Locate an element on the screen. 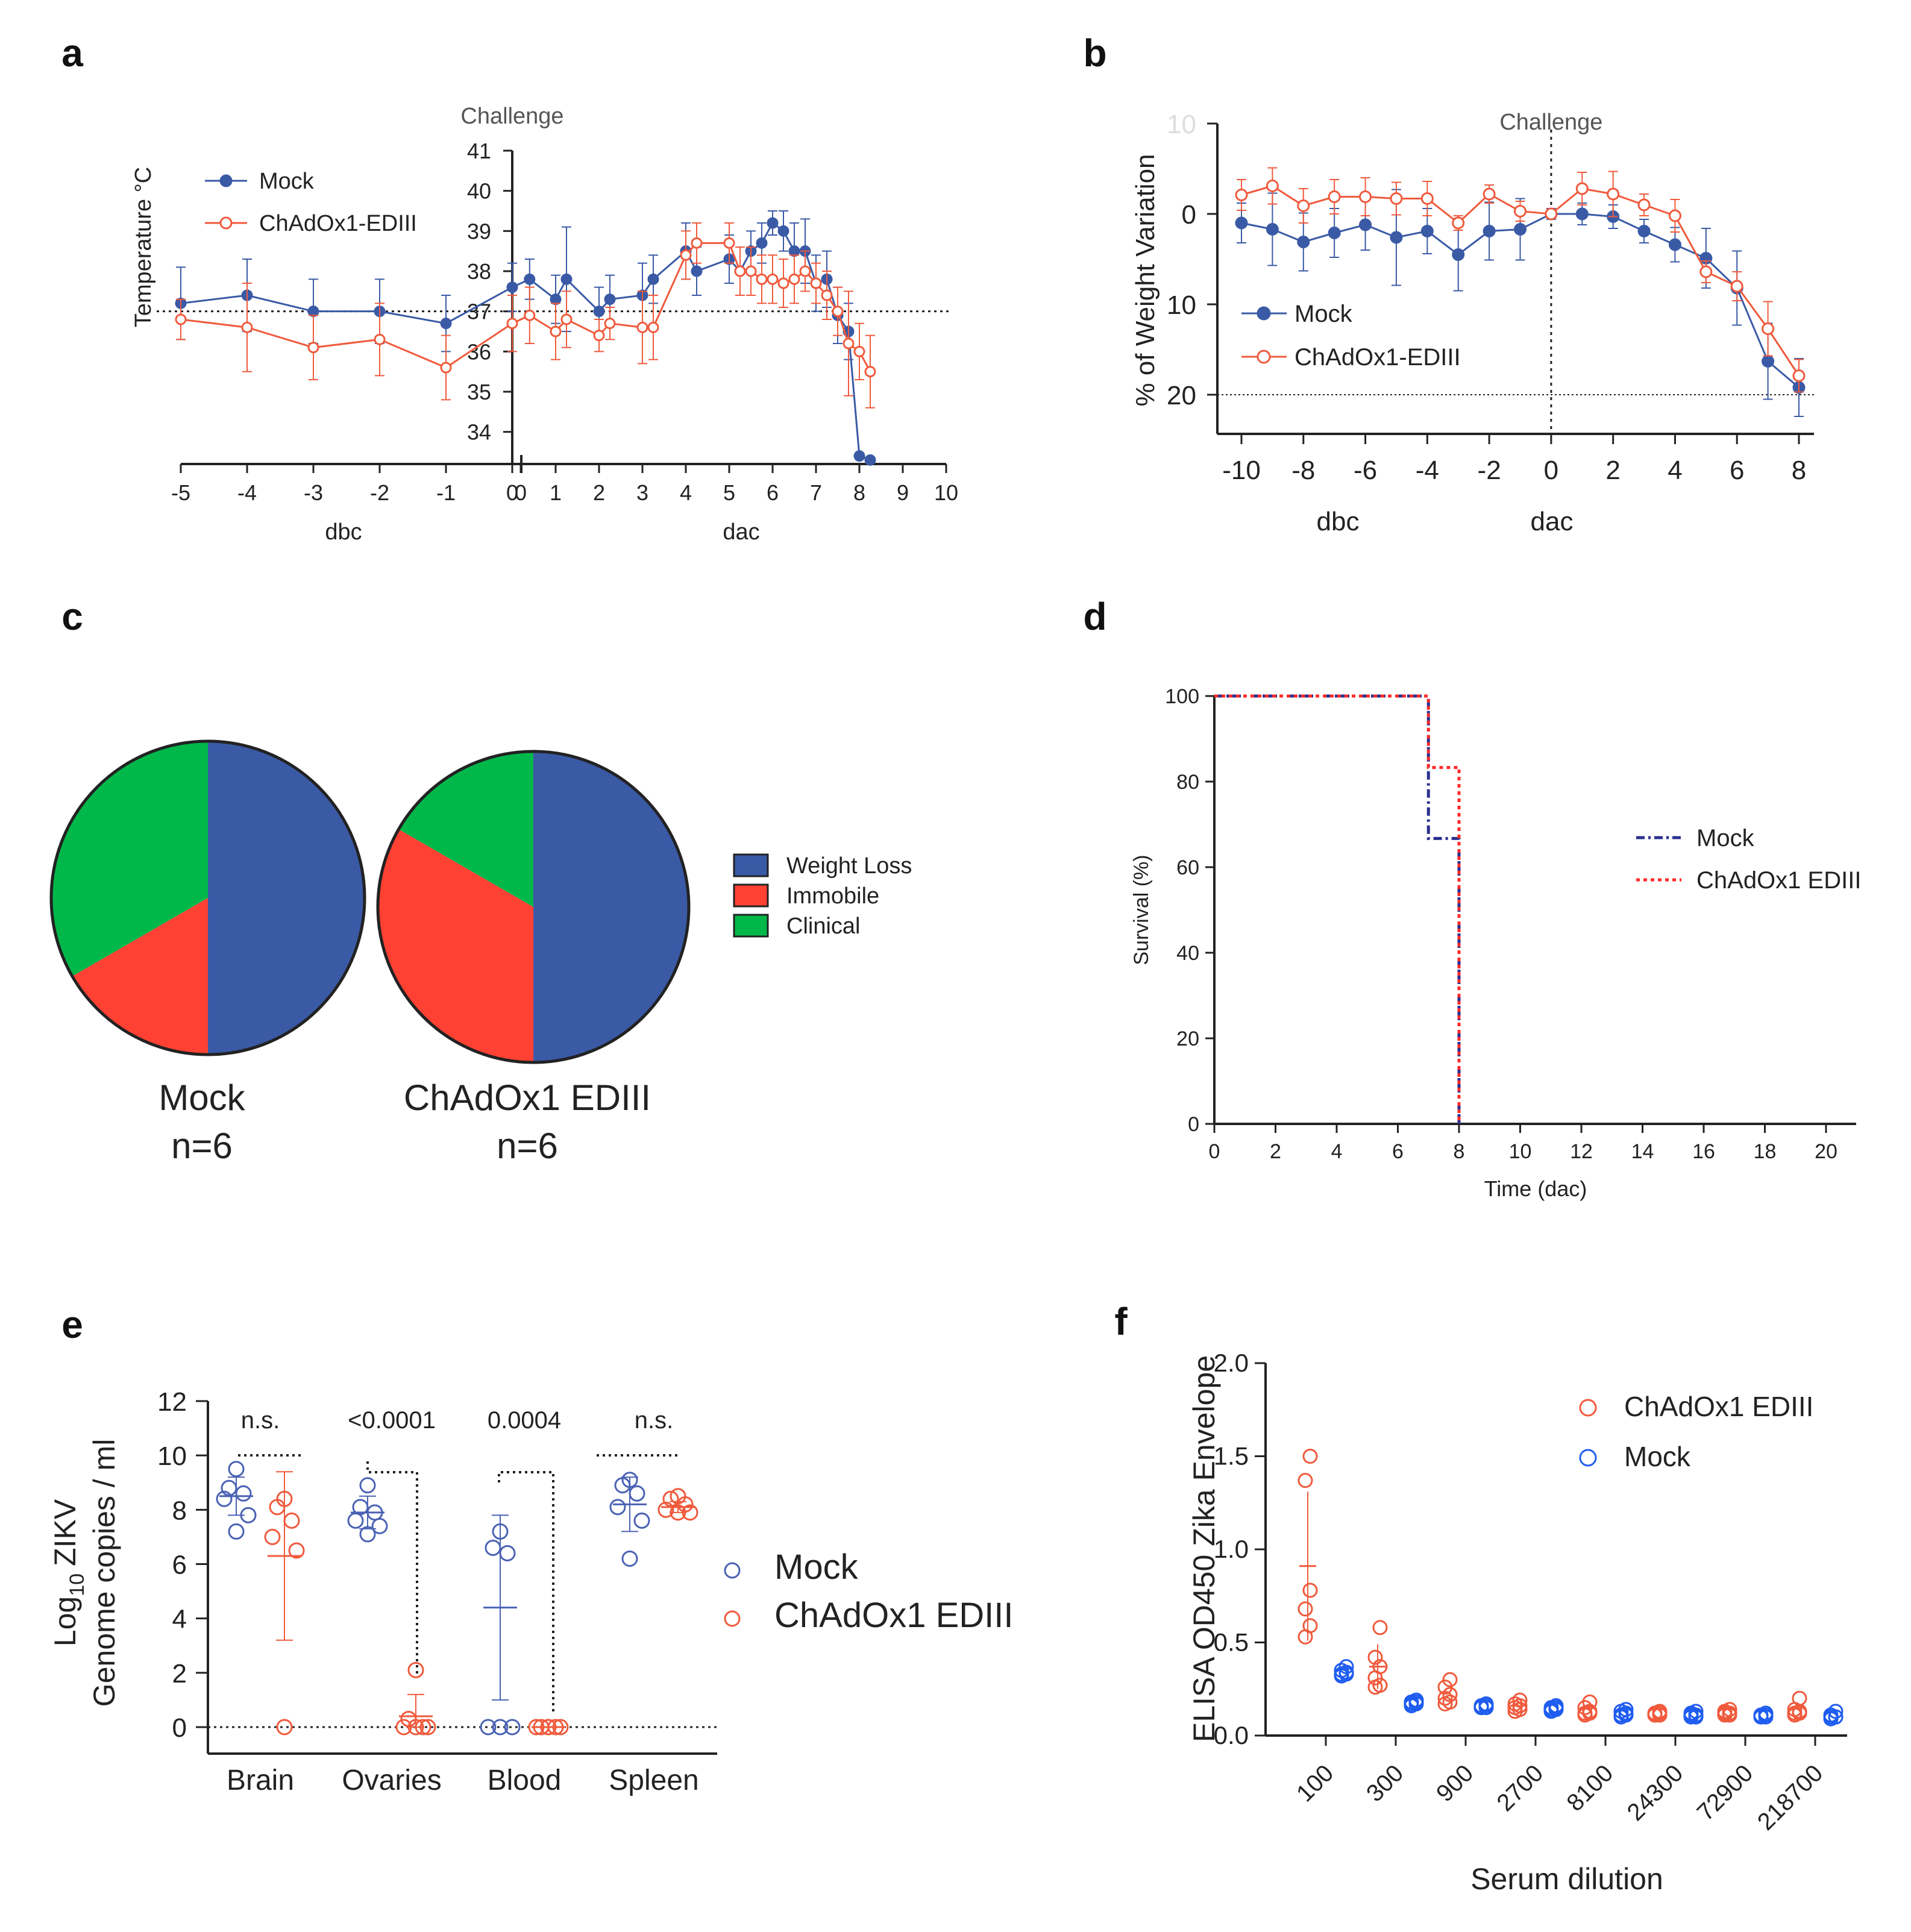 This screenshot has width=1911, height=1932. x-axis-label-dbc: dbc is located at coordinates (1338, 521).